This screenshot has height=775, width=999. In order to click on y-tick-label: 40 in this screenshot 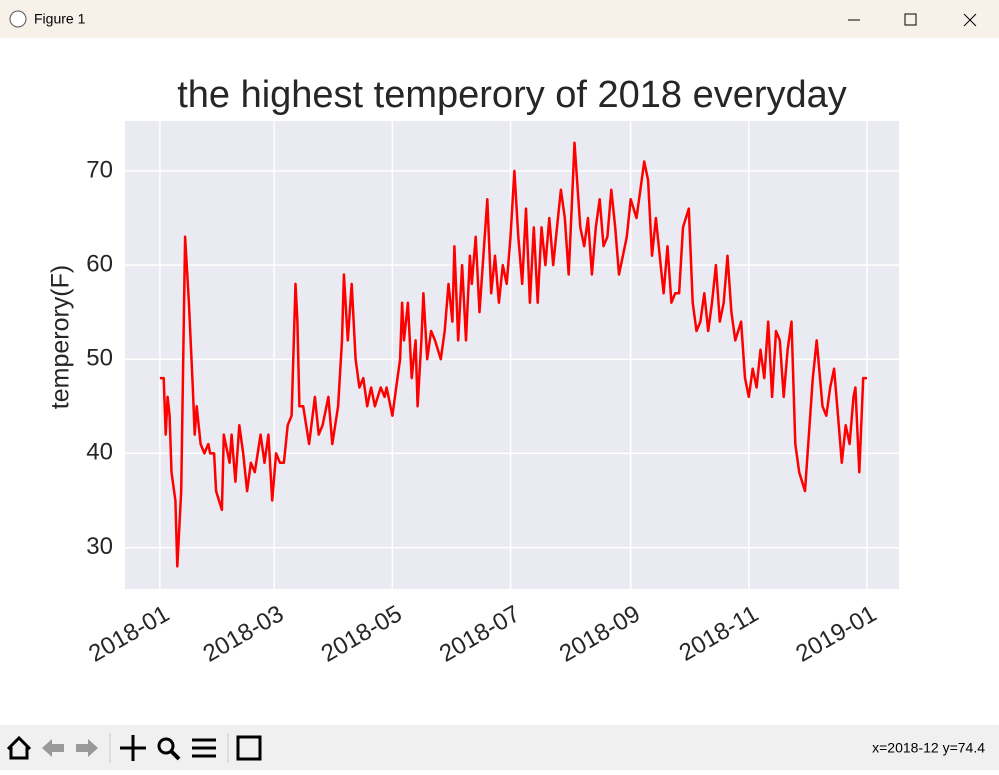, I will do `click(99, 452)`.